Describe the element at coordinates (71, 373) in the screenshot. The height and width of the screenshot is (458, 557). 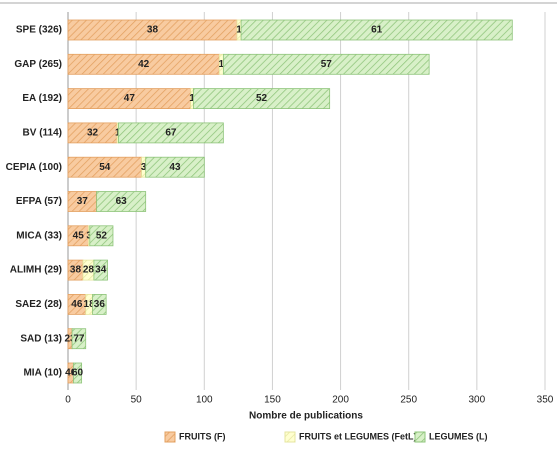
I see `segment-label: 40` at that location.